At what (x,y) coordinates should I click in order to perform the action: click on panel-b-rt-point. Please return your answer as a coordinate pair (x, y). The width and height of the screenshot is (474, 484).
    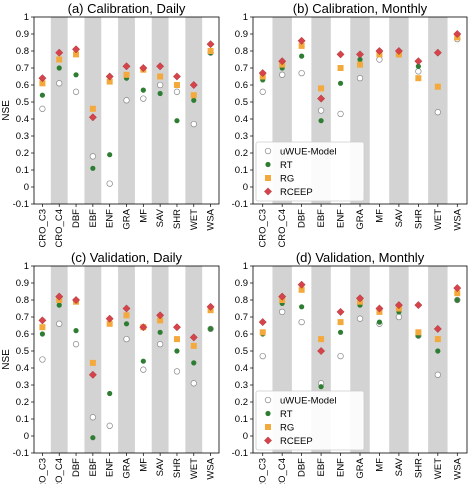
    Looking at the image, I should click on (321, 121).